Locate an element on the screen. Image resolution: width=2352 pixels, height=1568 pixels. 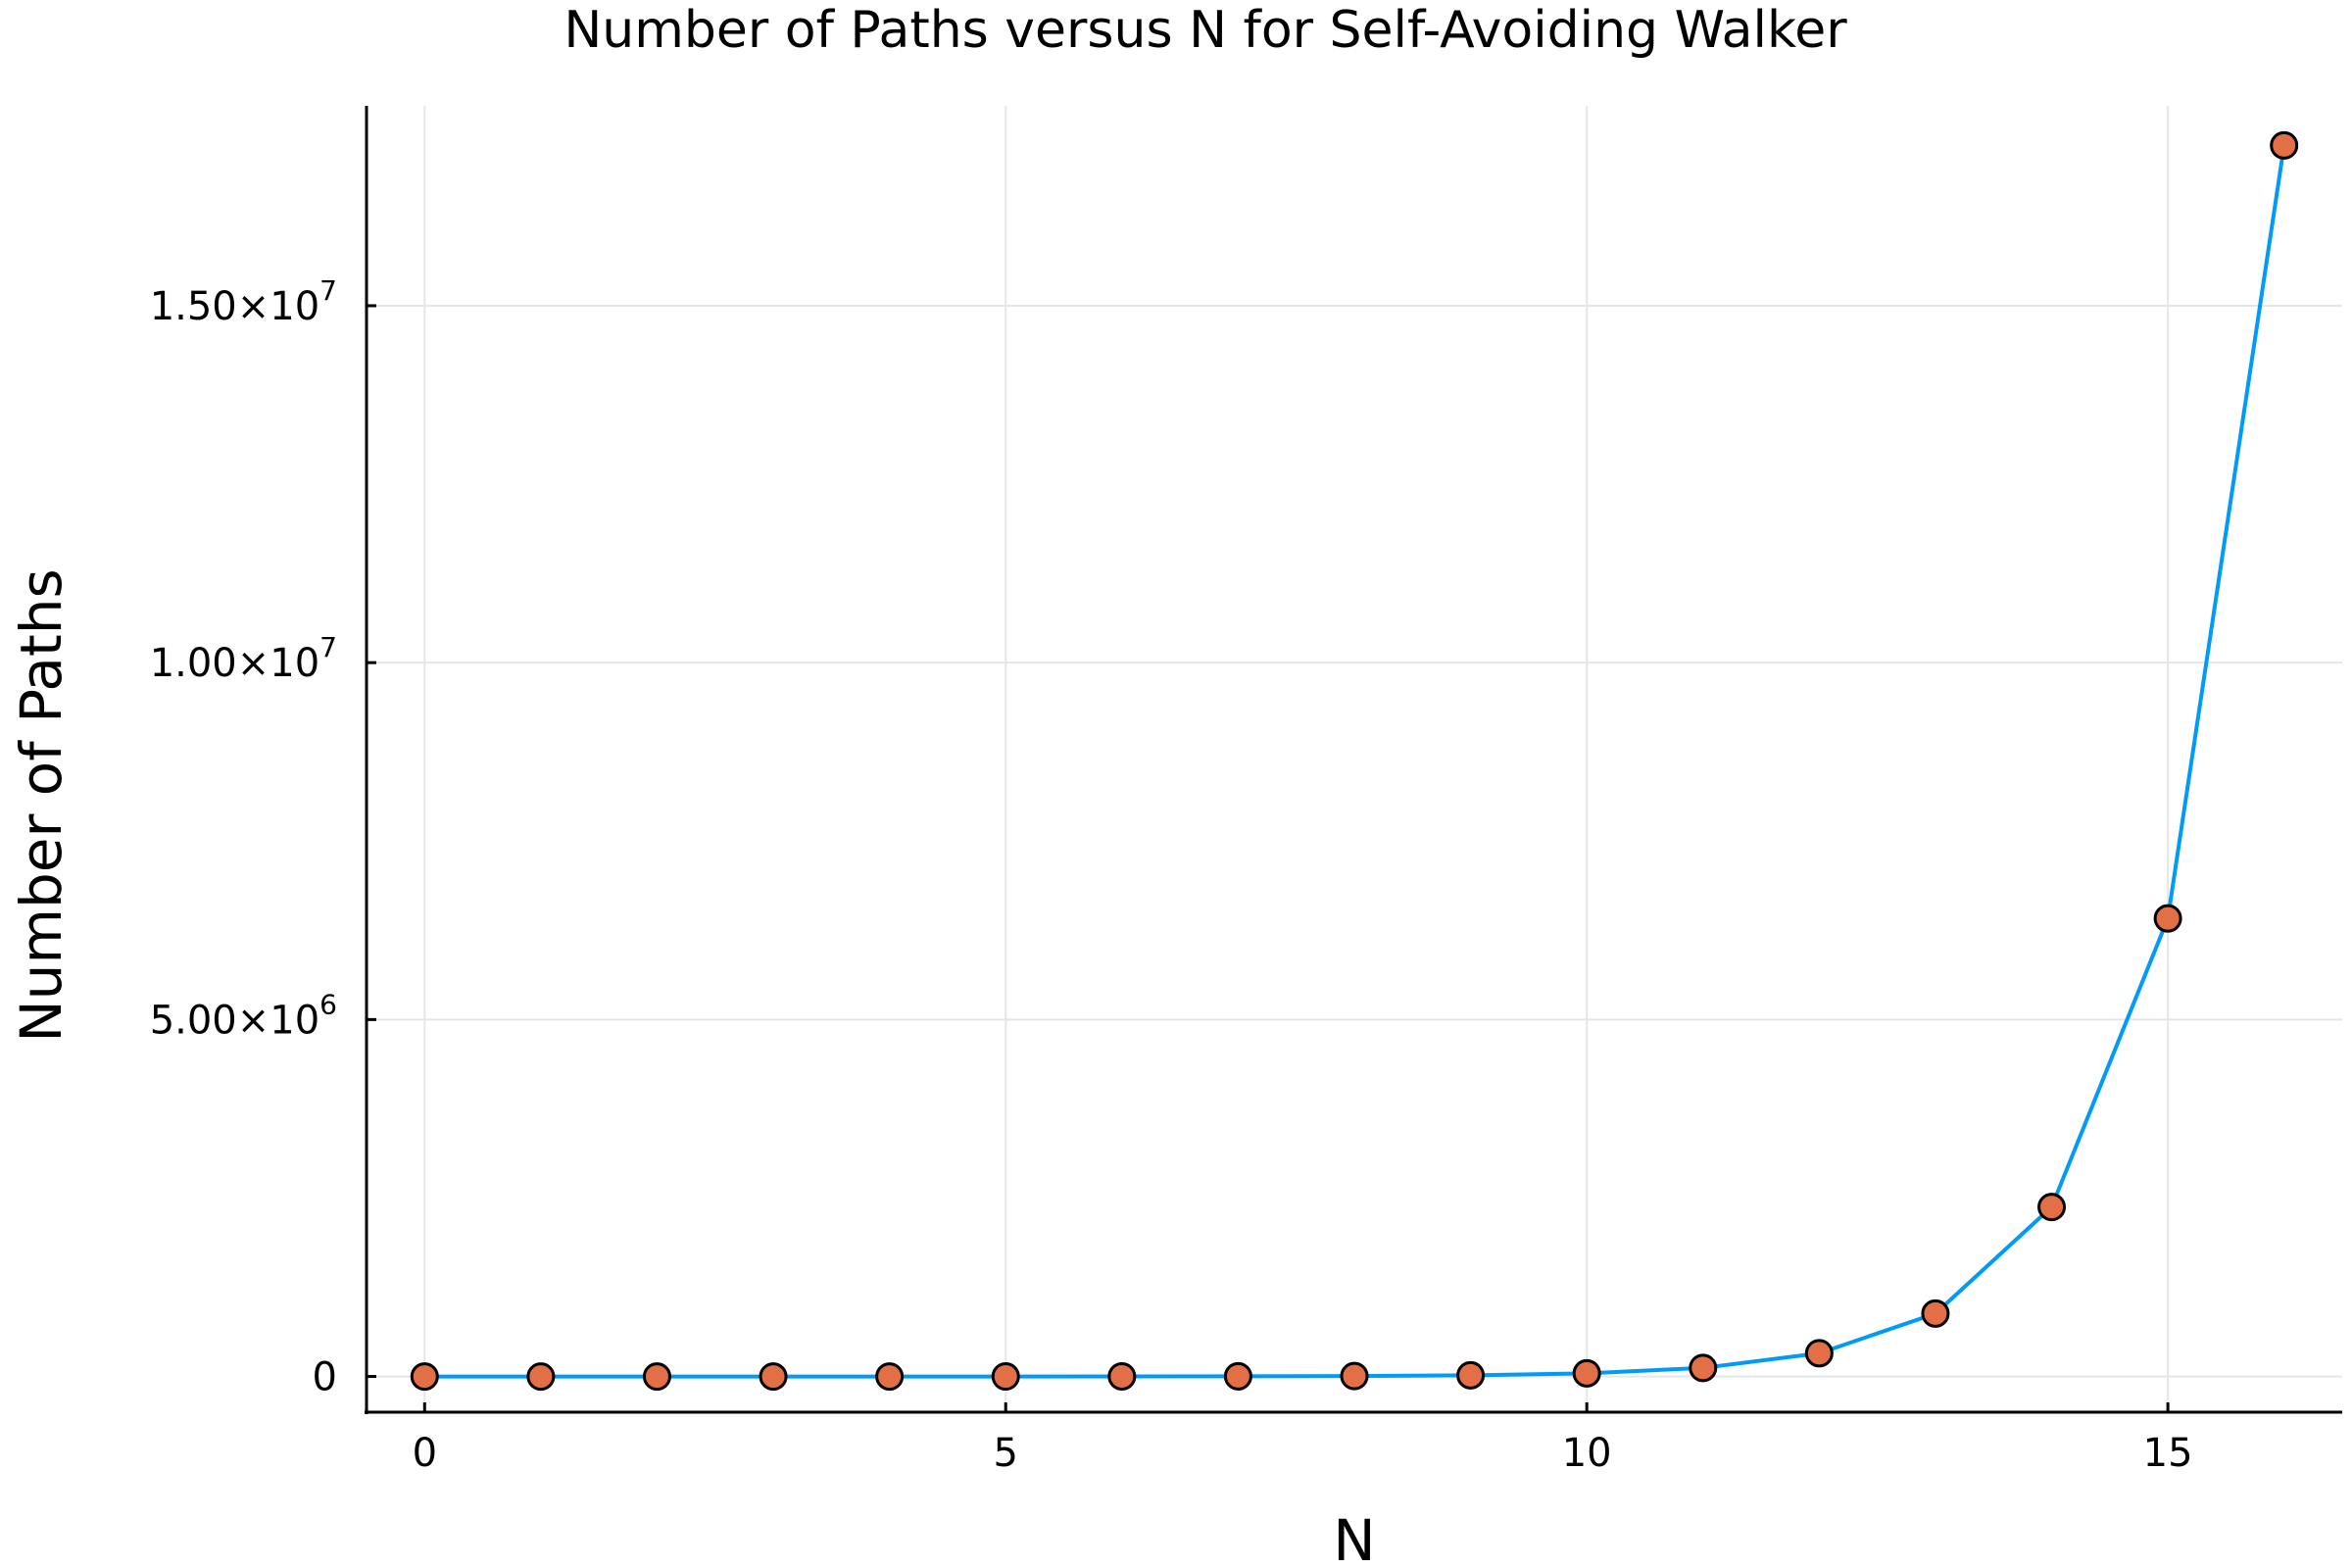
x-tick-label: 15 is located at coordinates (2168, 1453).